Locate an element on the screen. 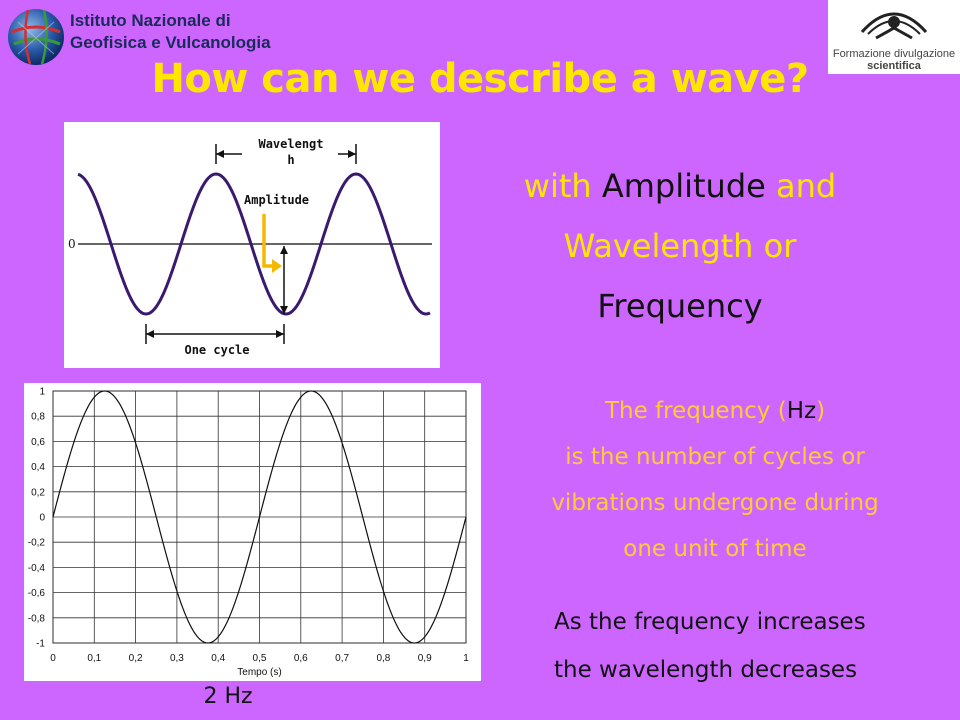 The height and width of the screenshot is (720, 960). frequency-line1-a: The frequency ( is located at coordinates (695, 411).